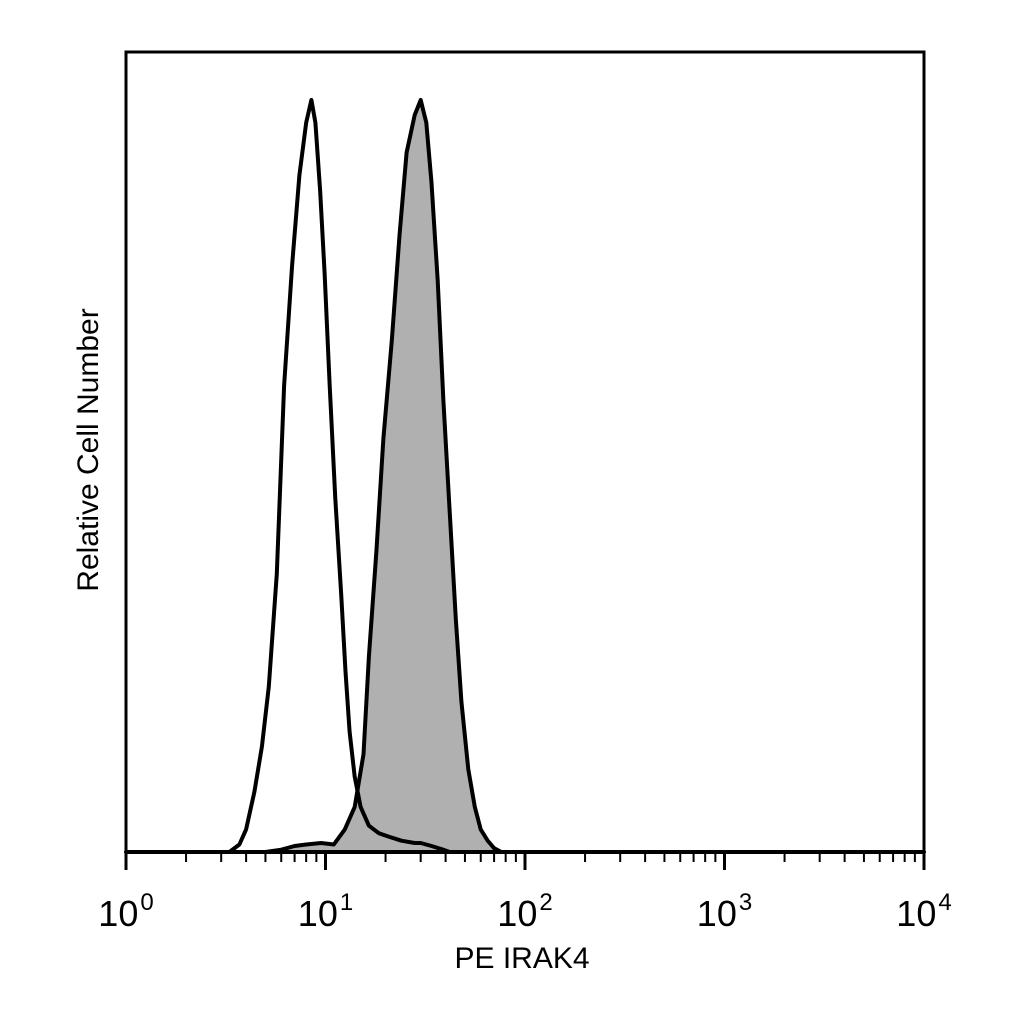 The width and height of the screenshot is (1024, 1024). What do you see at coordinates (88, 449) in the screenshot?
I see `y-axis-label: Relative Cell Number` at bounding box center [88, 449].